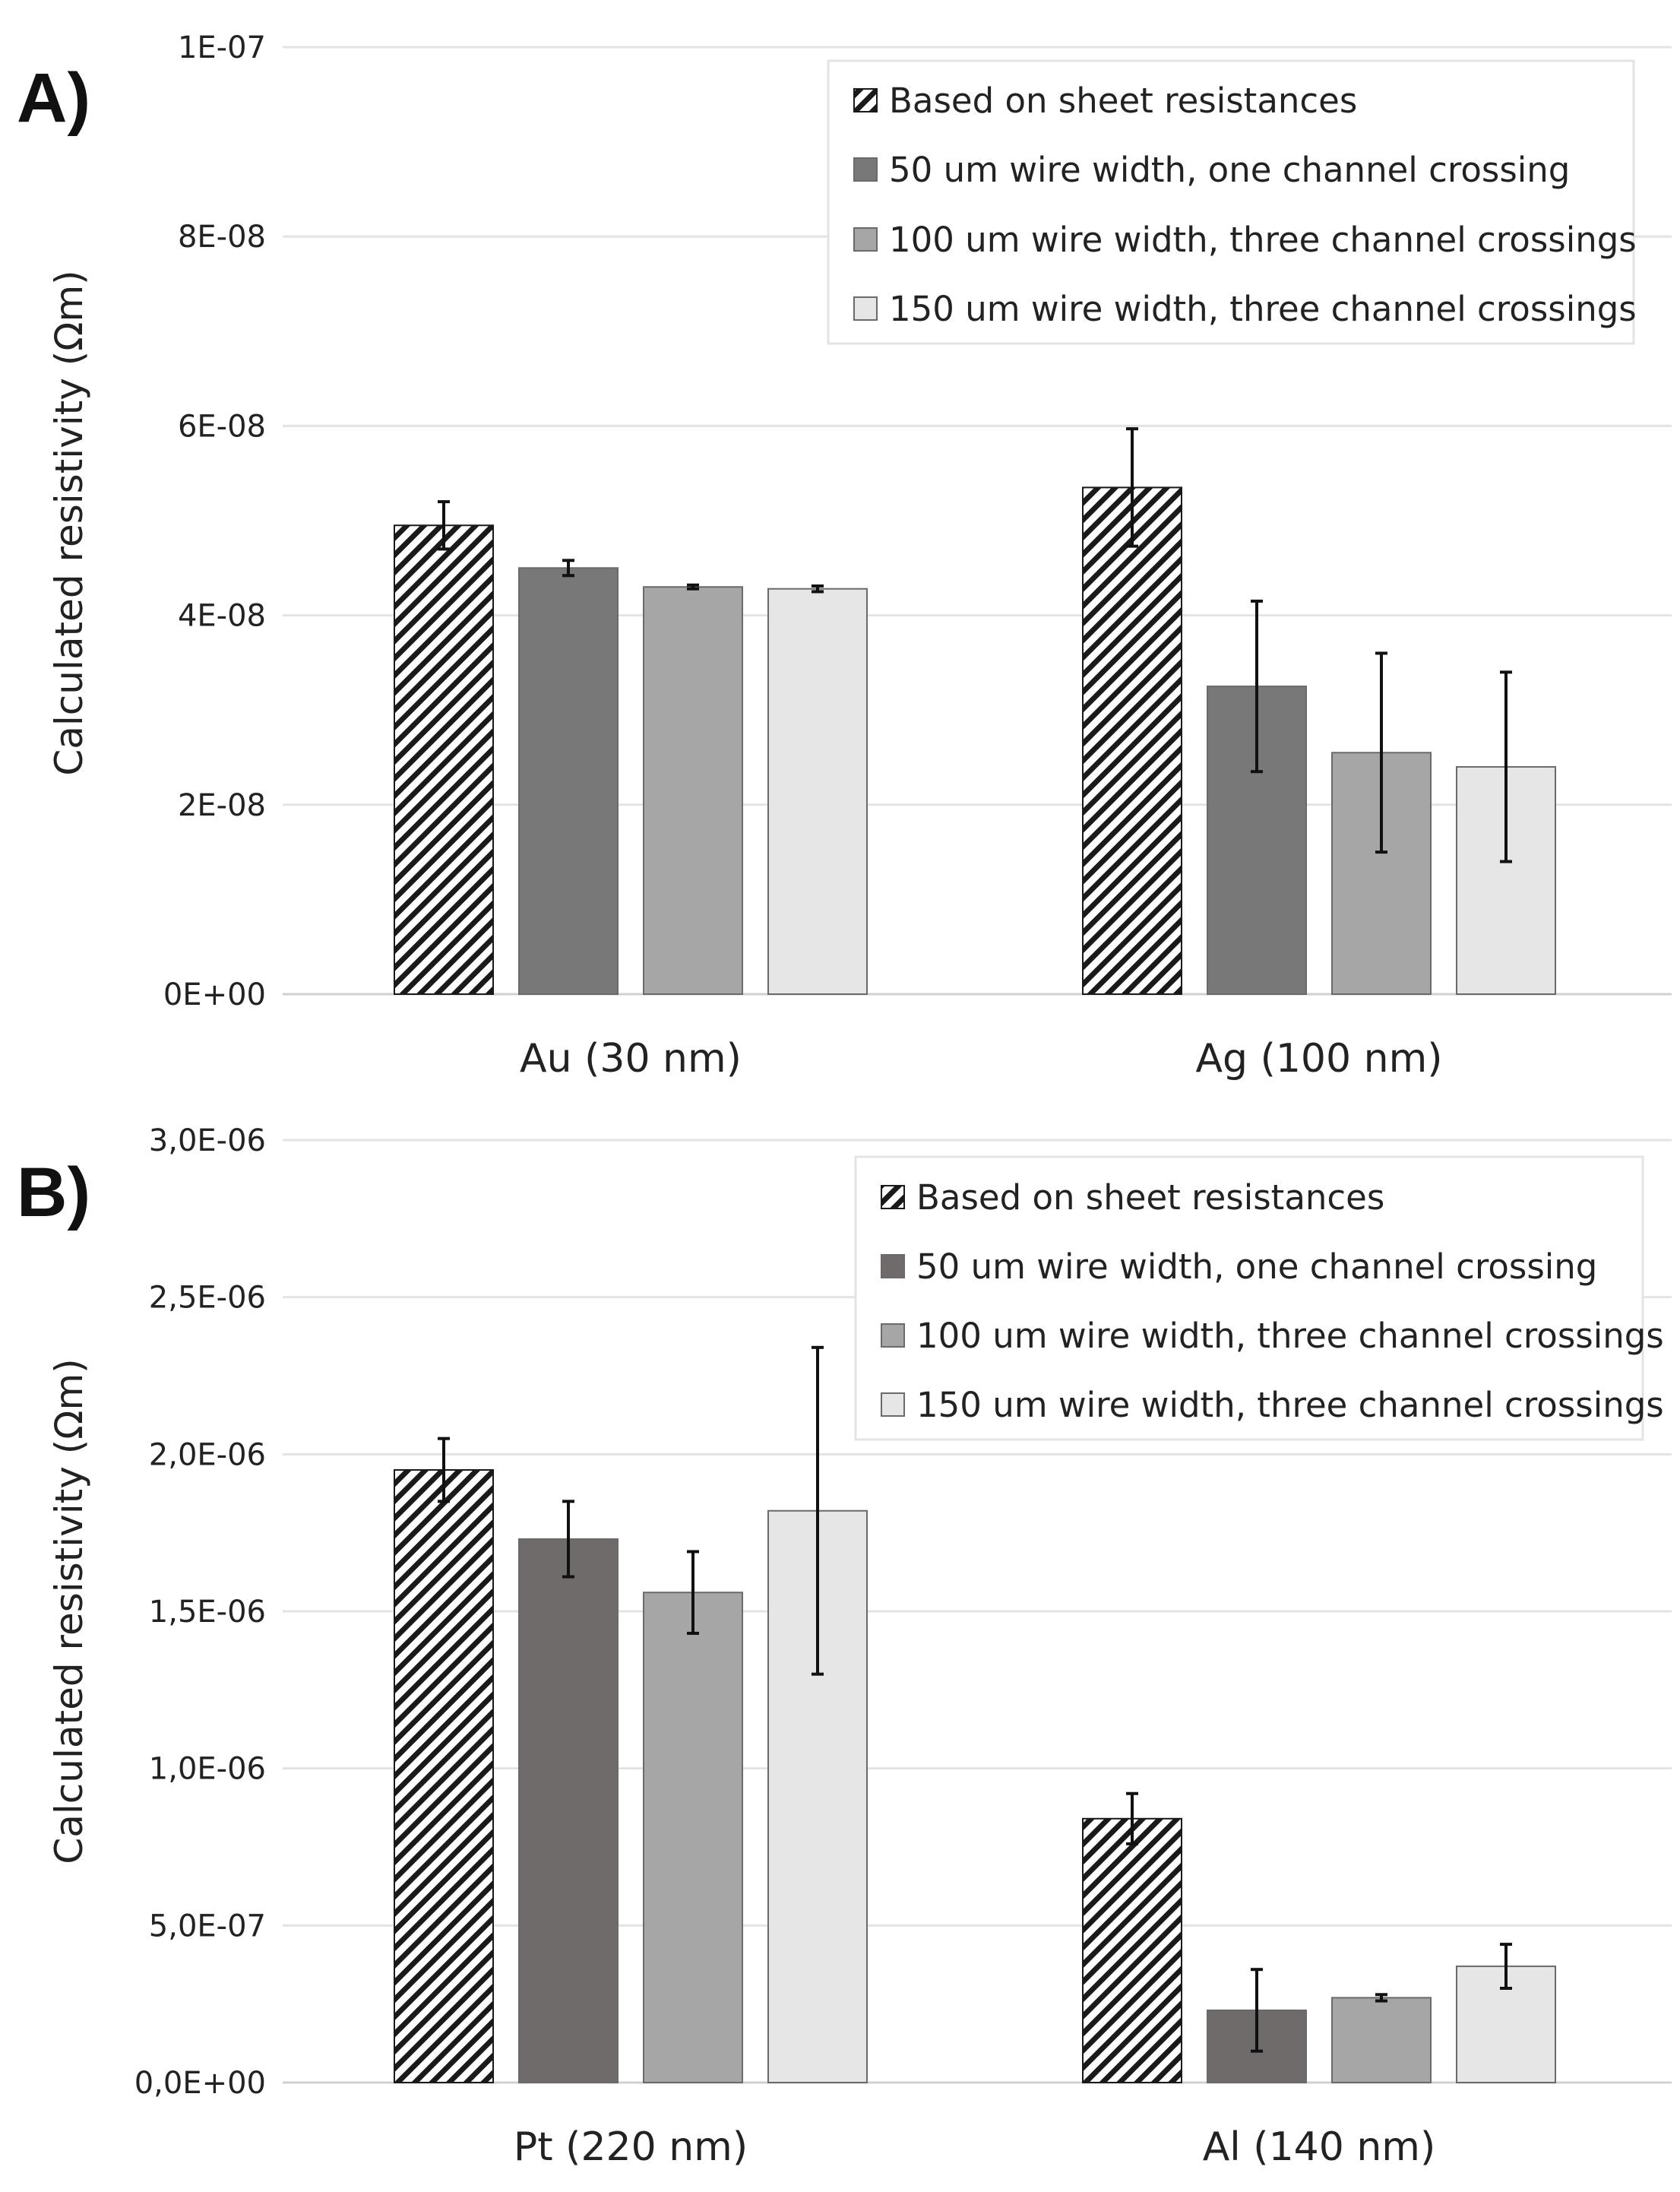 Image resolution: width=1680 pixels, height=2192 pixels. Describe the element at coordinates (222, 806) in the screenshot. I see `y-tick-label: 2E-08` at that location.